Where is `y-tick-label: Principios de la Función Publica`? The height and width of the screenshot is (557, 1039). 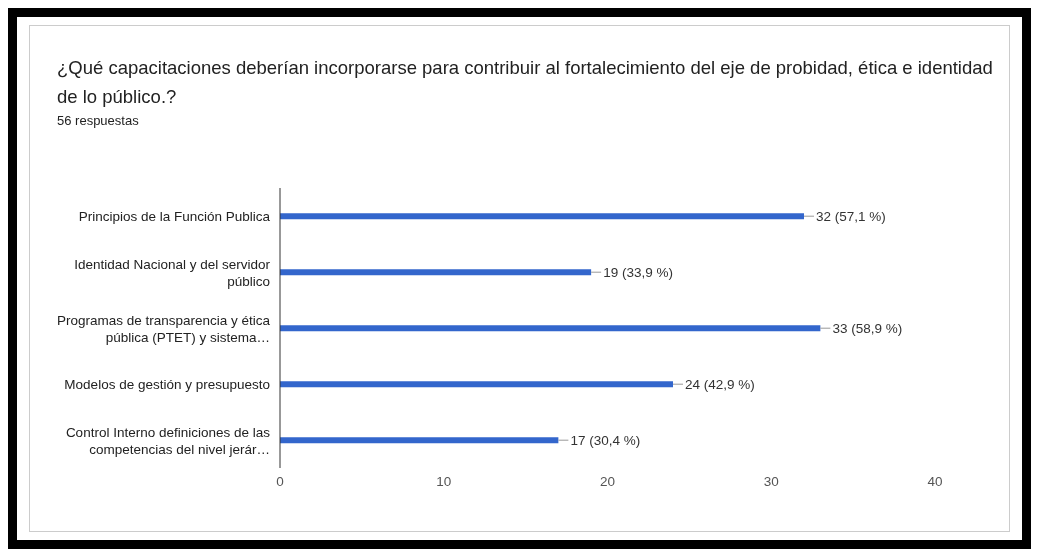 y-tick-label: Principios de la Función Publica is located at coordinates (174, 216).